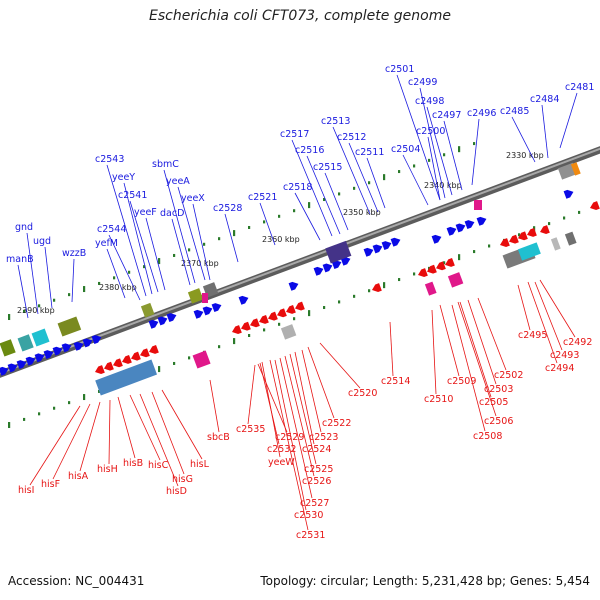 The image size is (600, 600). I want to click on reverse-gene-label: hisB, so click(133, 463).